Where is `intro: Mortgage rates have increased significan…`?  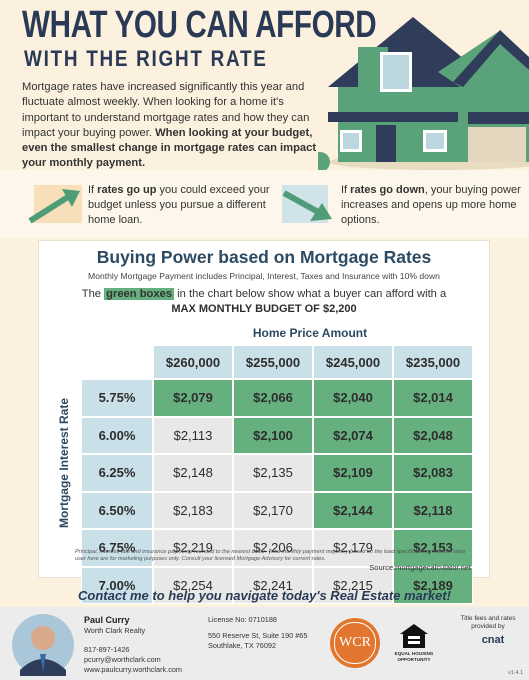 intro: Mortgage rates have increased significan… is located at coordinates (172, 126).